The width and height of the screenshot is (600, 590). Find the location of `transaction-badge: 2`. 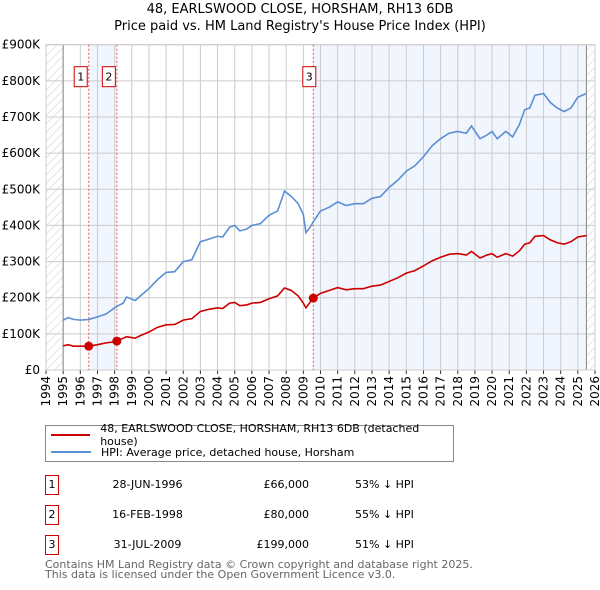

transaction-badge: 2 is located at coordinates (52, 515).